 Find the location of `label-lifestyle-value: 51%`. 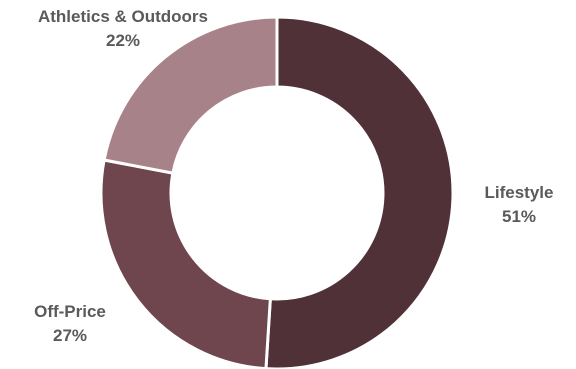

label-lifestyle-value: 51% is located at coordinates (519, 216).